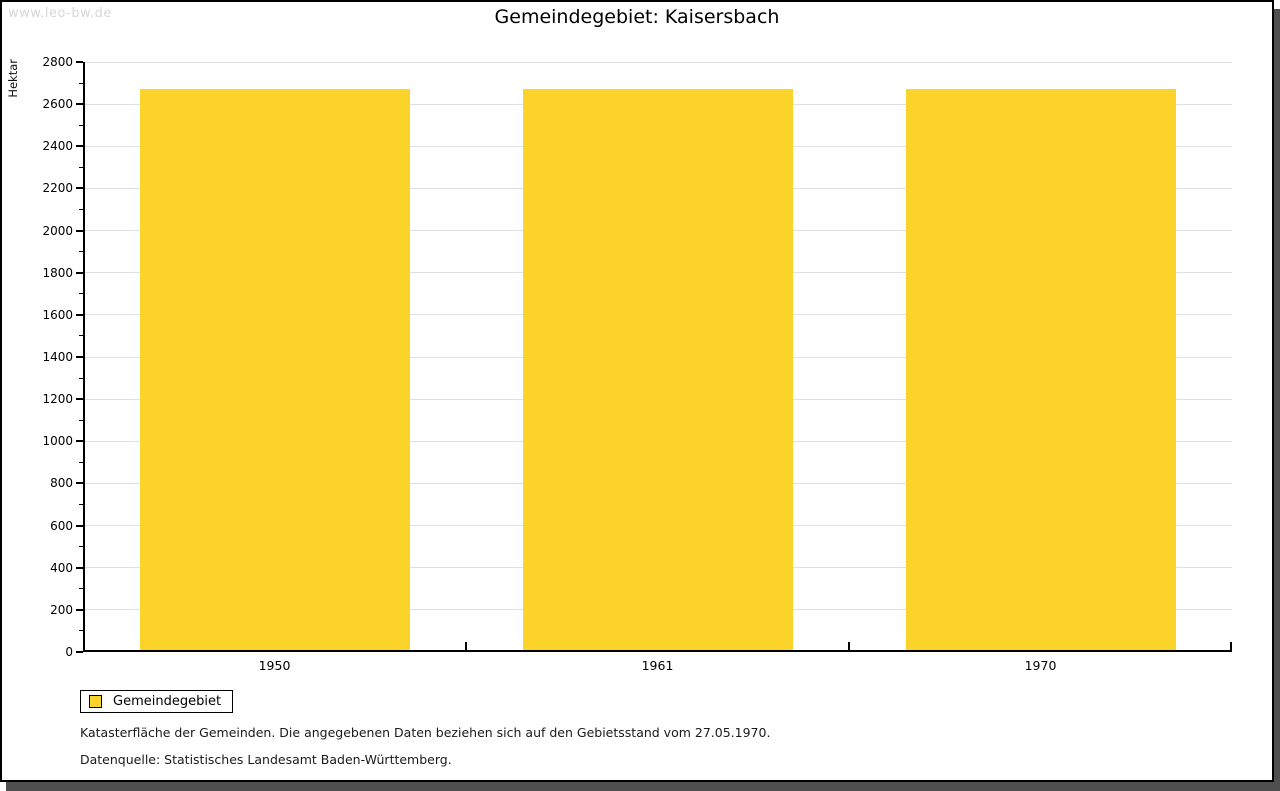 The image size is (1280, 791). I want to click on x-axis-line, so click(657, 651).